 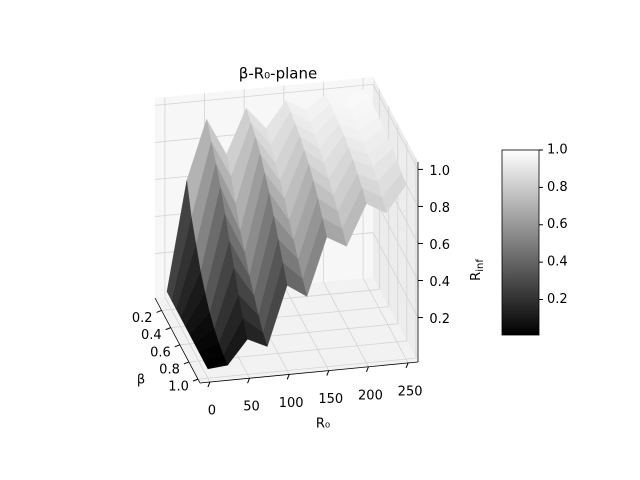 What do you see at coordinates (141, 380) in the screenshot?
I see `y-axis-label: β` at bounding box center [141, 380].